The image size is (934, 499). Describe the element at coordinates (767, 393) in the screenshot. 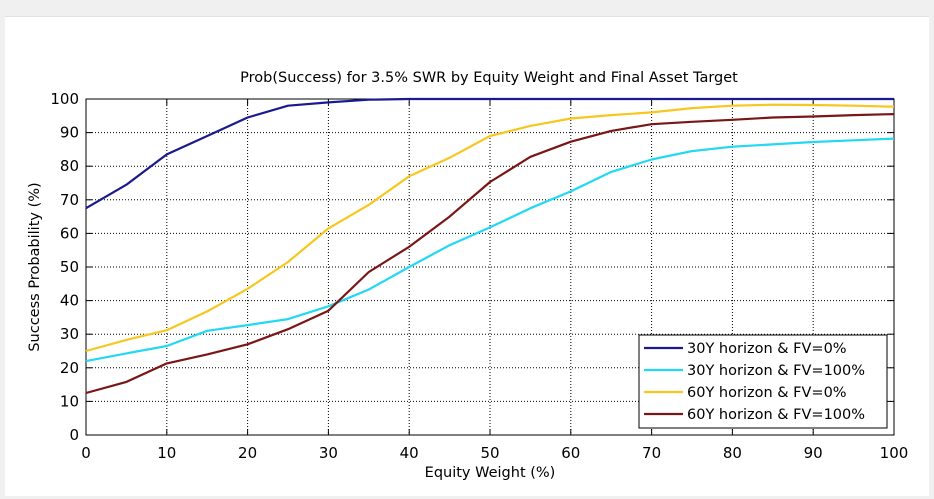

I see `legend-label-3: 60Y horizon & FV=0%` at that location.